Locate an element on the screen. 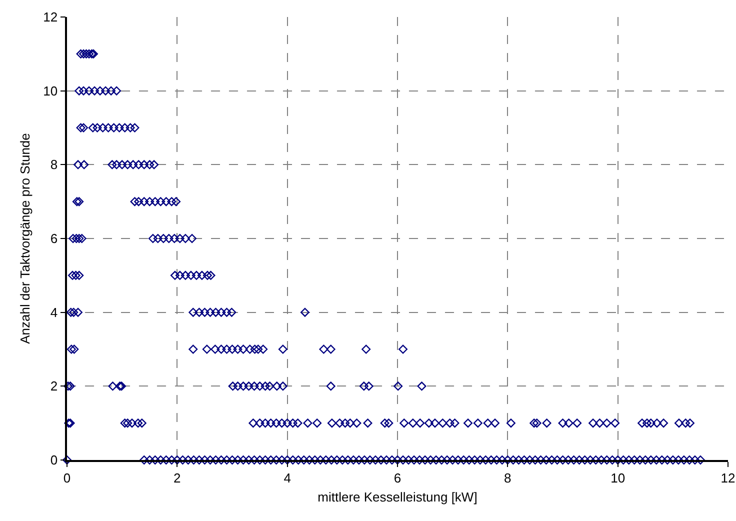 This screenshot has height=521, width=736. y-tick-label: 4 is located at coordinates (54, 312).